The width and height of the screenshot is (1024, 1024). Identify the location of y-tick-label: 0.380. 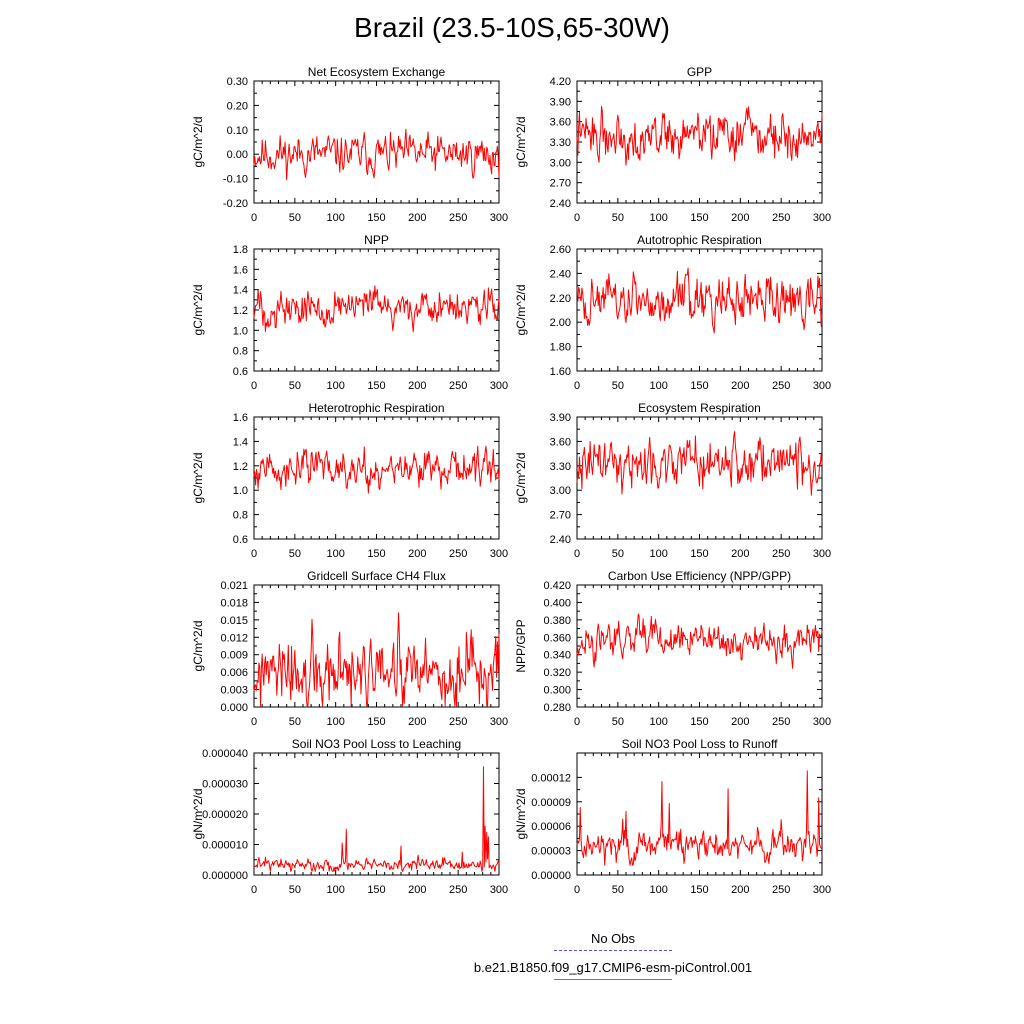
(557, 621).